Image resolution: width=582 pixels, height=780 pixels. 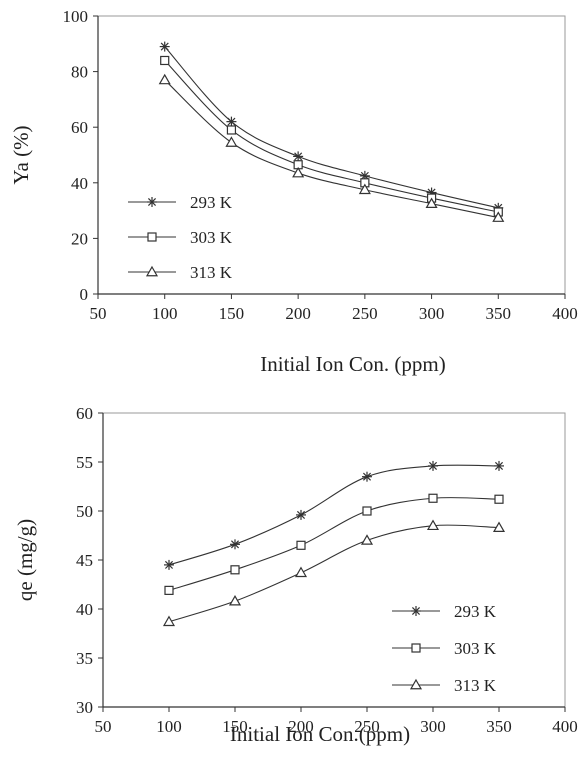 What do you see at coordinates (84, 462) in the screenshot?
I see `y-tick-label: 55` at bounding box center [84, 462].